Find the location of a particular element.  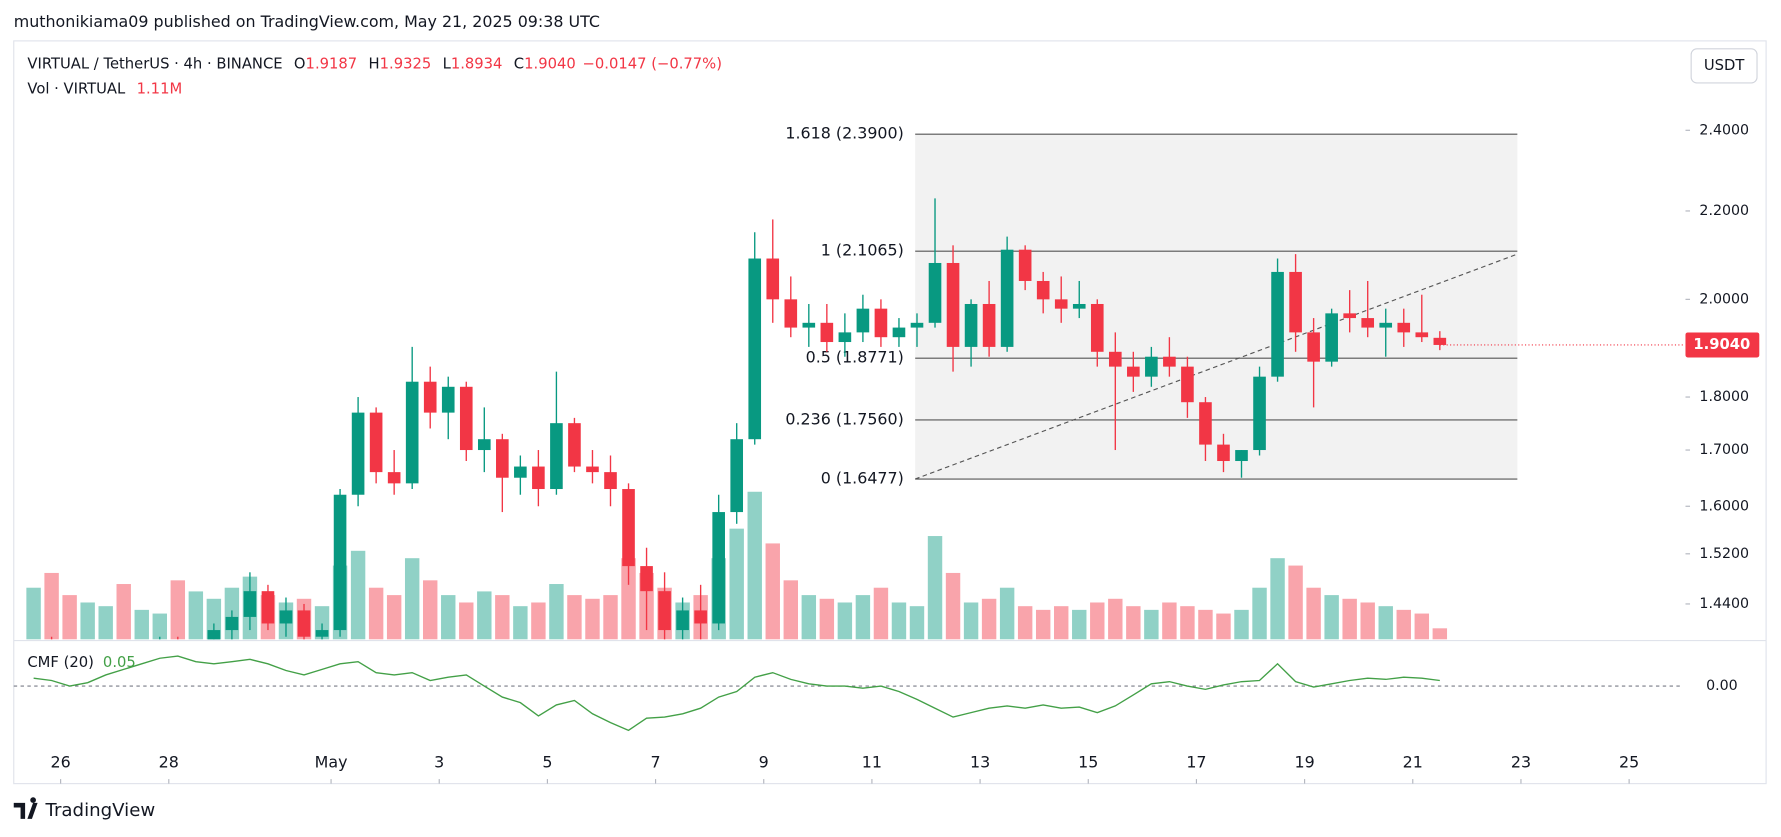

price-badge is located at coordinates (1722, 345).